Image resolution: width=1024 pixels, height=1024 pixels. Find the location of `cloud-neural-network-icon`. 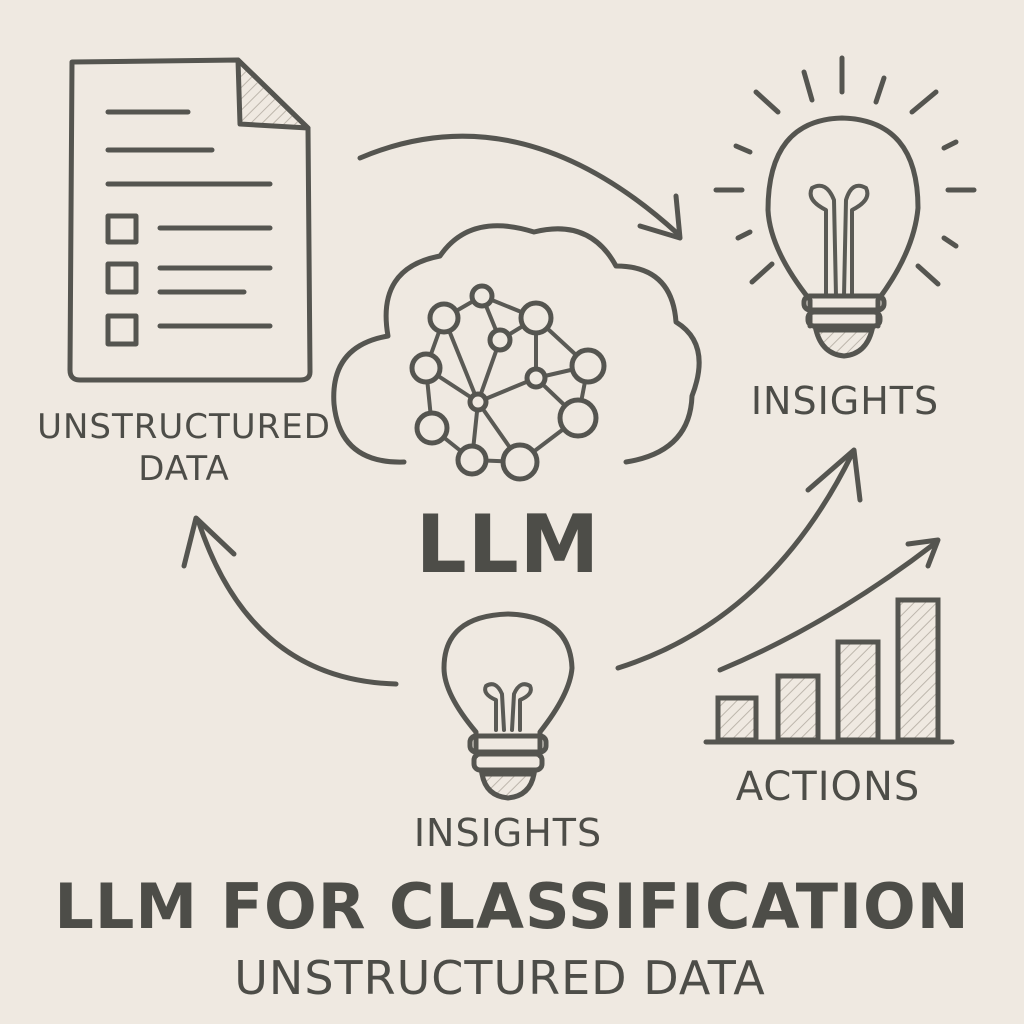

cloud-neural-network-icon is located at coordinates (516, 352).